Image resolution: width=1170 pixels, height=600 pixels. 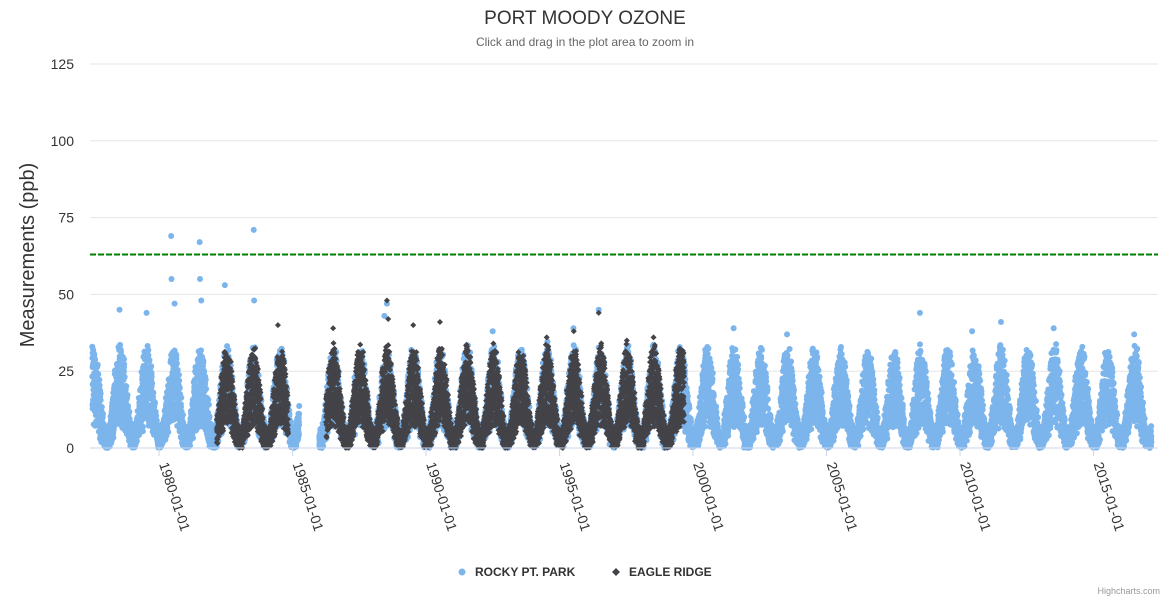 I want to click on y-tick-label: 50, so click(x=66, y=294).